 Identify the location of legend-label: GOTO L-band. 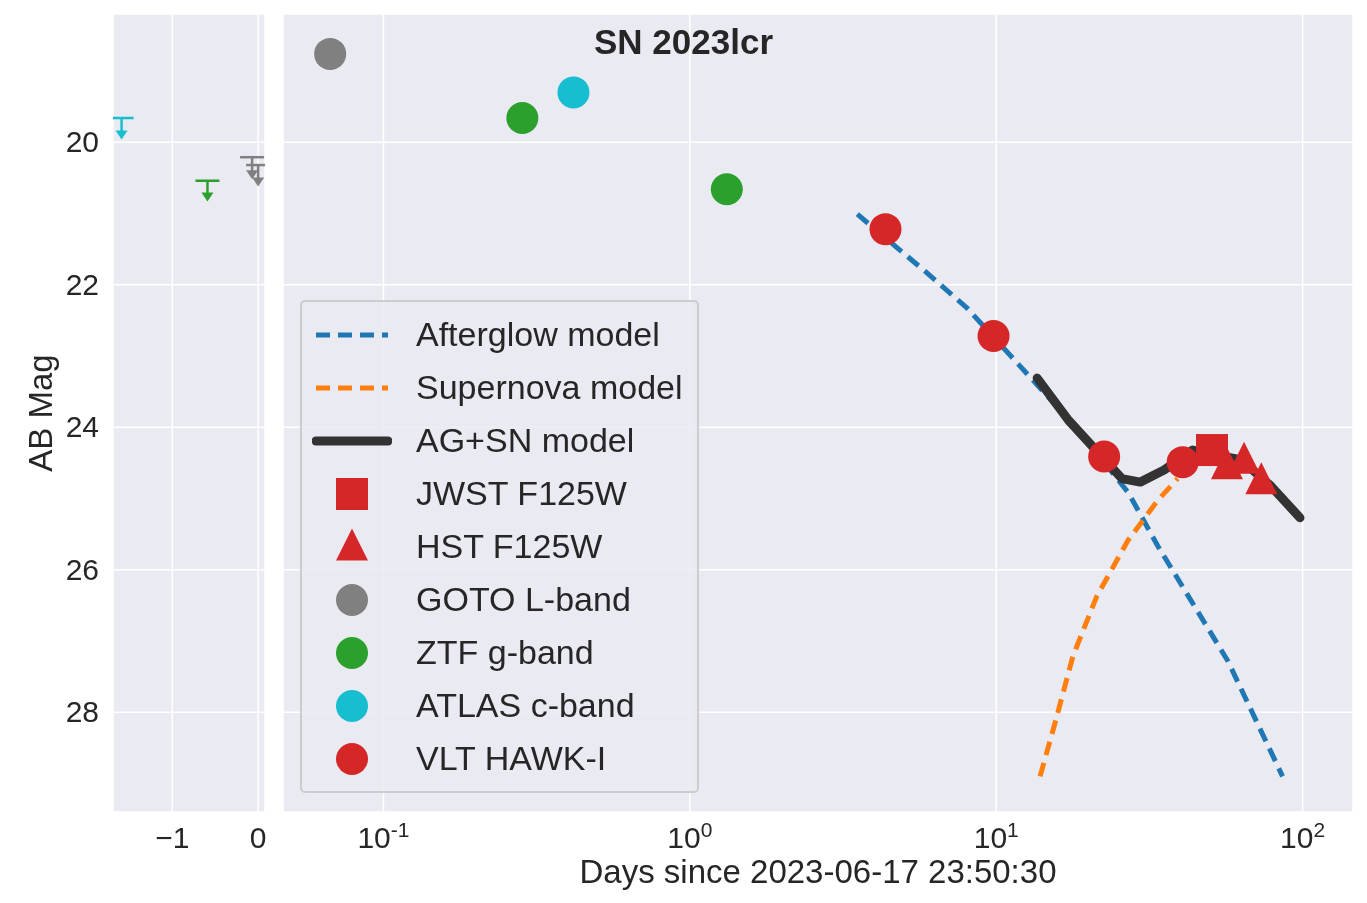
(523, 599).